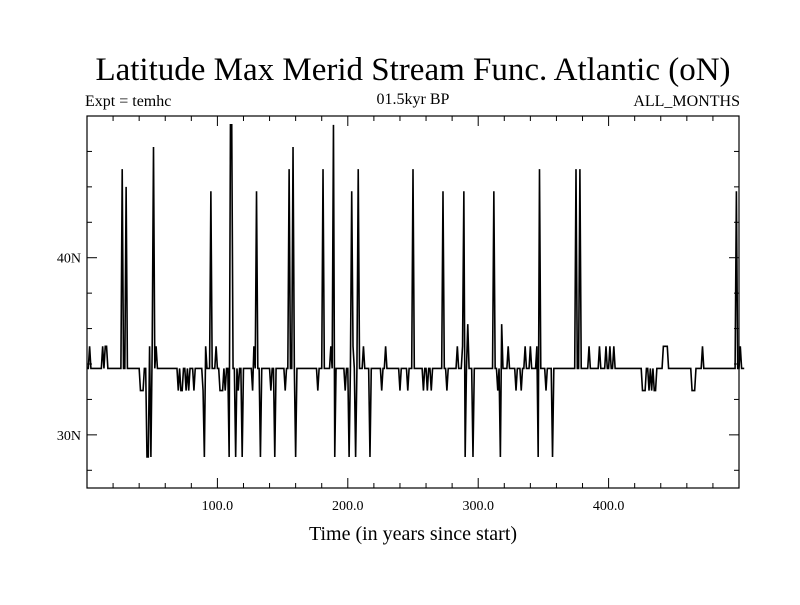  I want to click on subtitle-experiment: Expt = temhc, so click(128, 101).